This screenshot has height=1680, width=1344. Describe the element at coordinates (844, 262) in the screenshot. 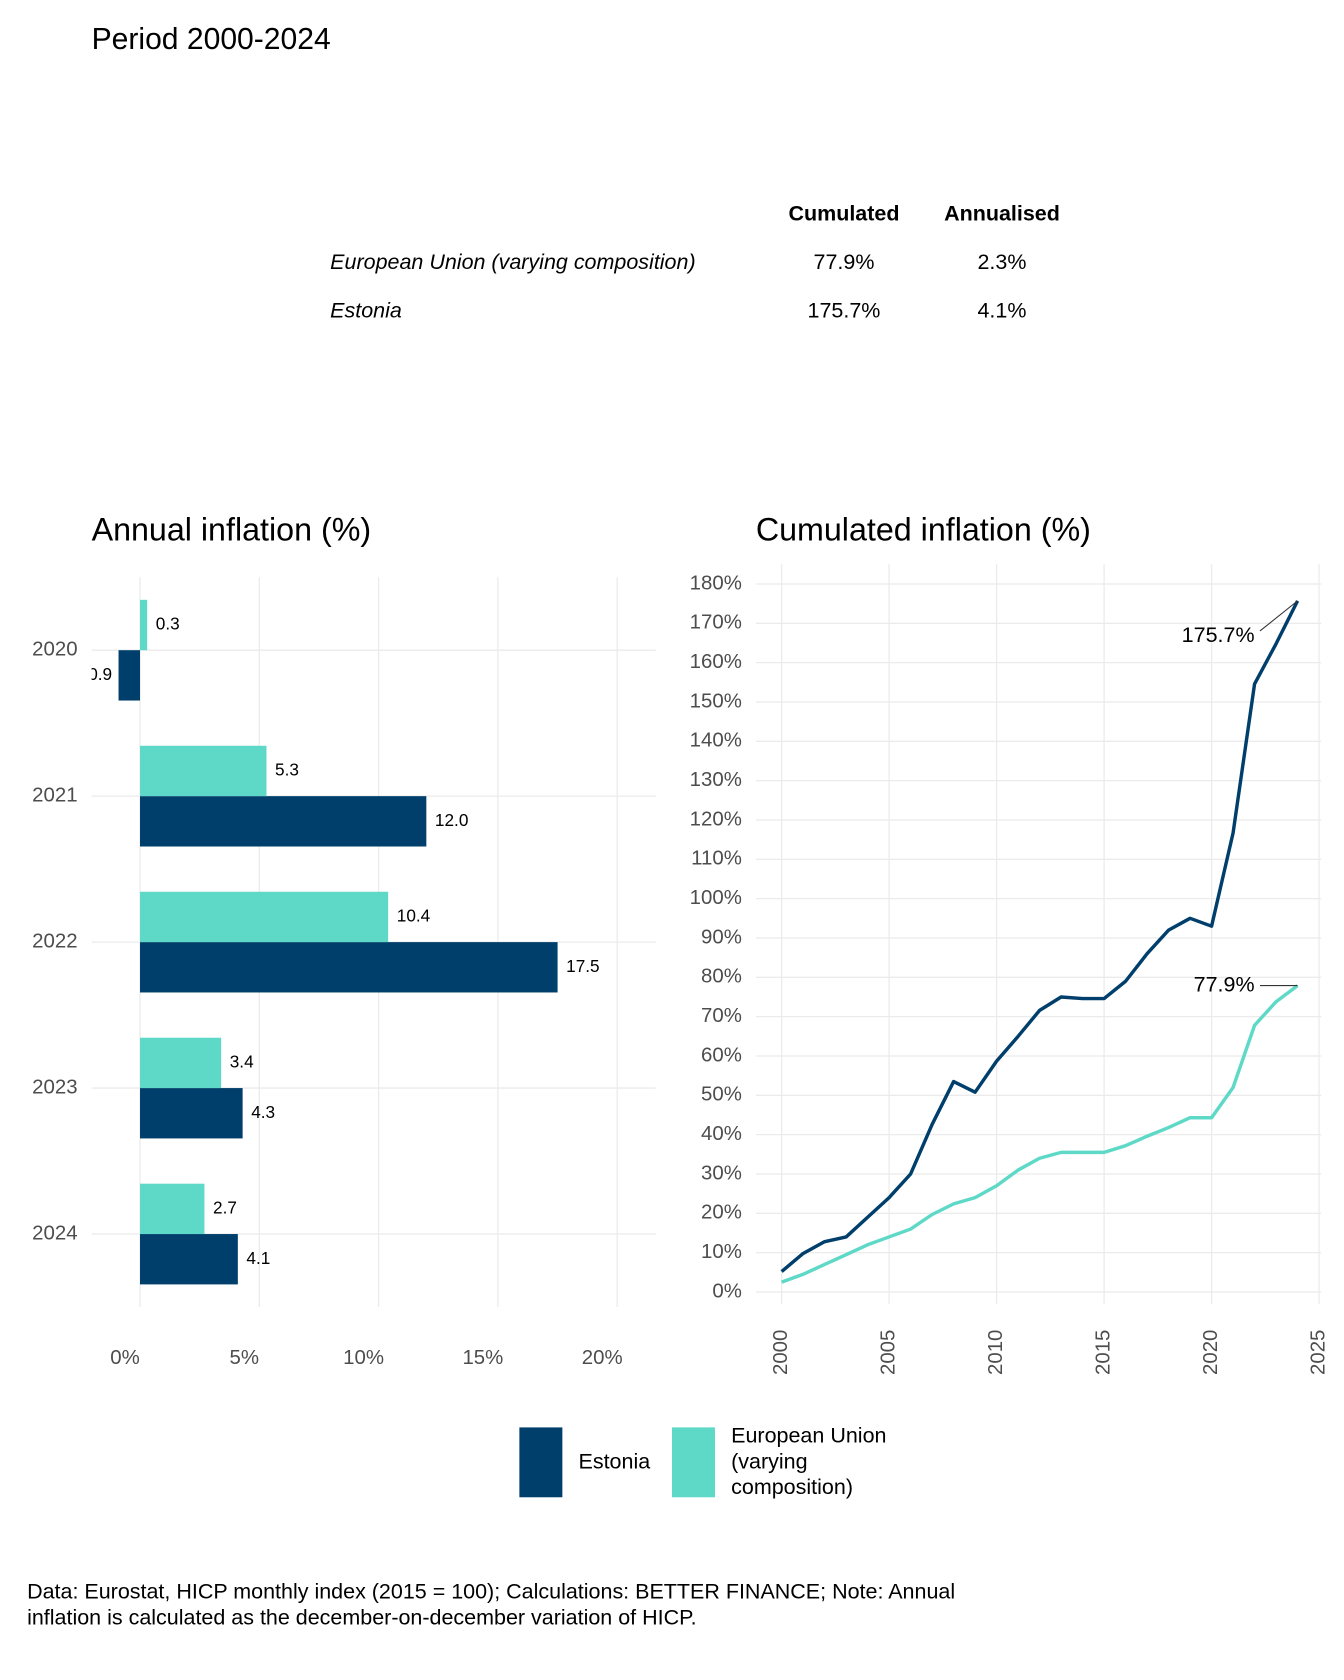

I see `table-cell: 77.9%` at that location.